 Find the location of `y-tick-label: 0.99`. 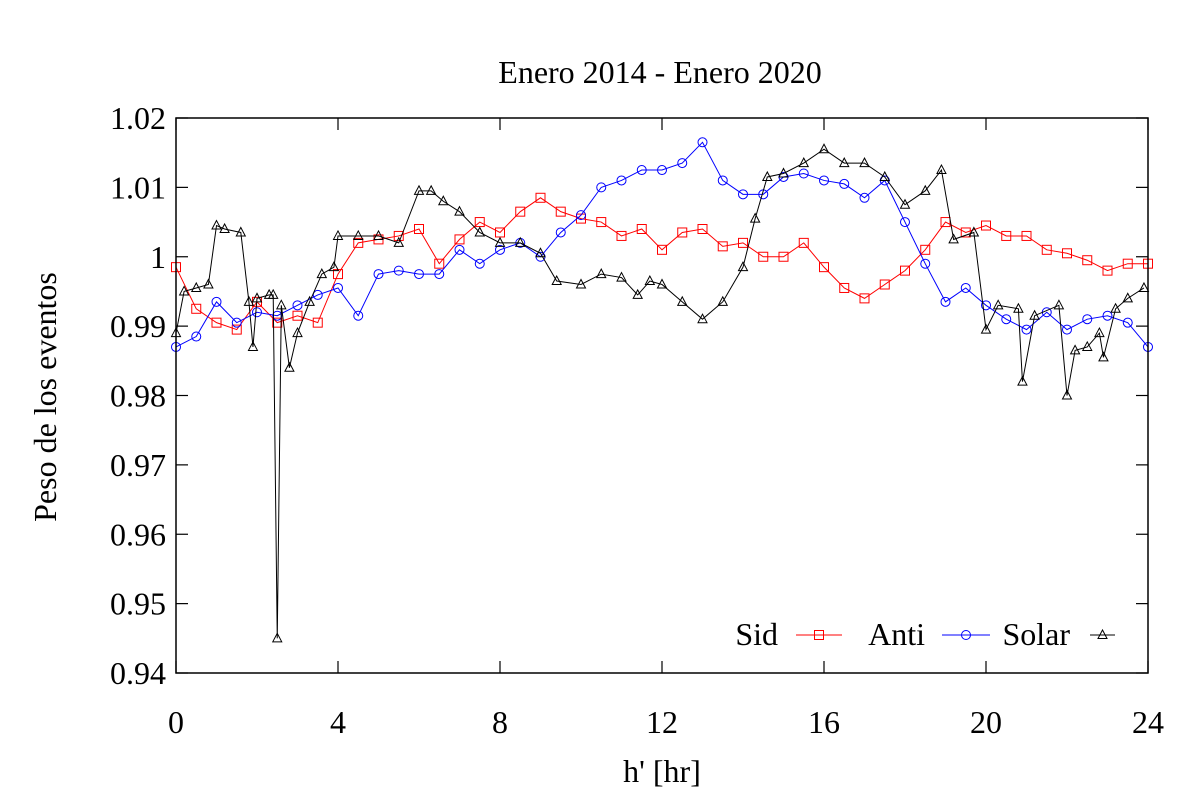

y-tick-label: 0.99 is located at coordinates (138, 326).